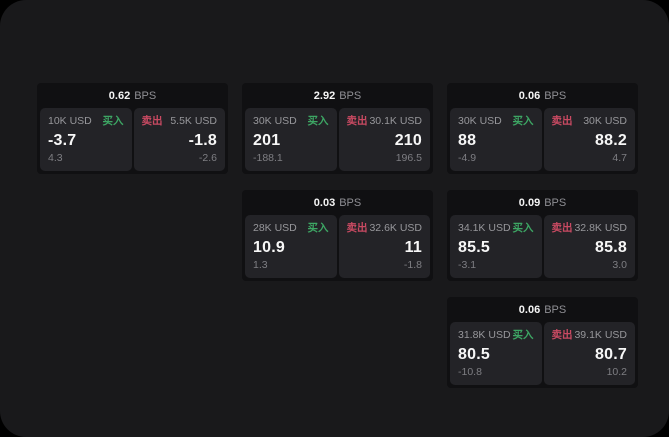 The image size is (669, 437). What do you see at coordinates (496, 246) in the screenshot?
I see `buy-panel: 34.1K USD 买入 85.5 -3.1` at bounding box center [496, 246].